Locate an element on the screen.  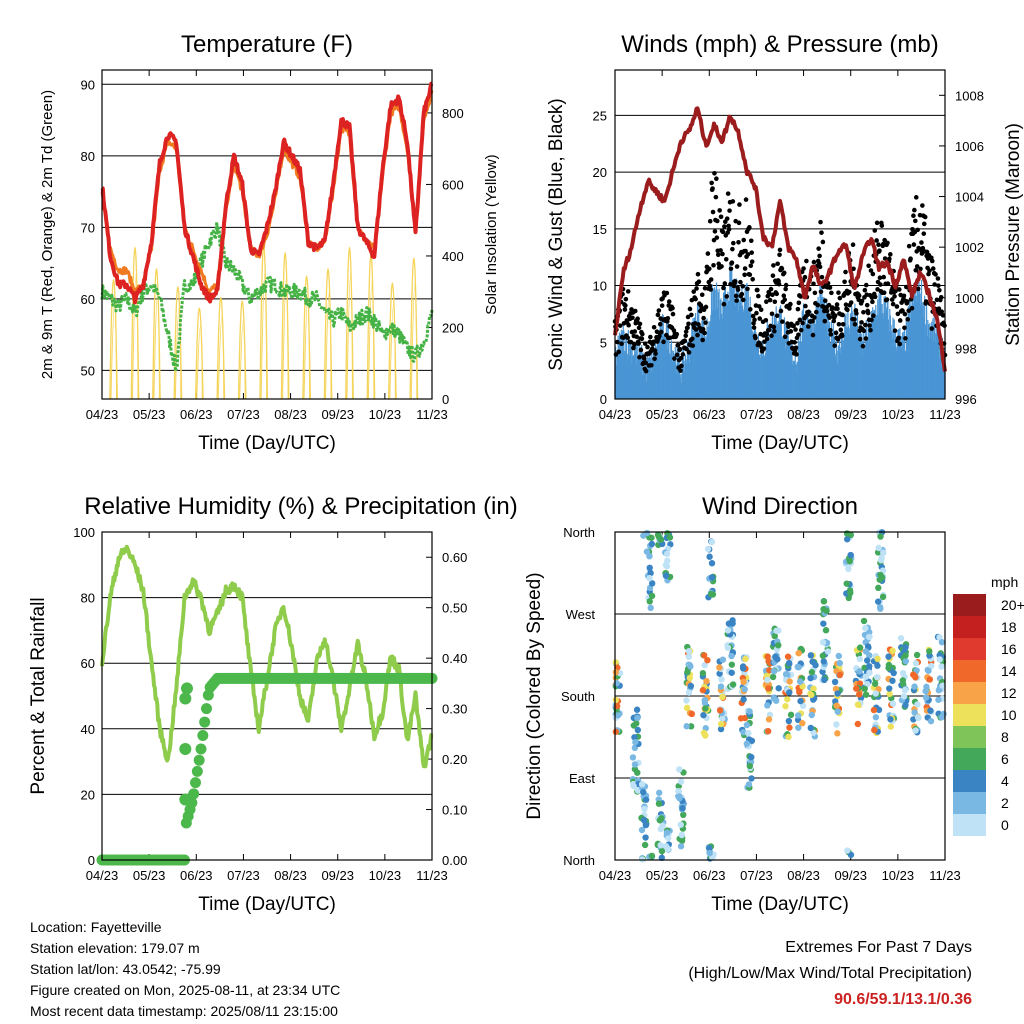
precip-point is located at coordinates (185, 748).